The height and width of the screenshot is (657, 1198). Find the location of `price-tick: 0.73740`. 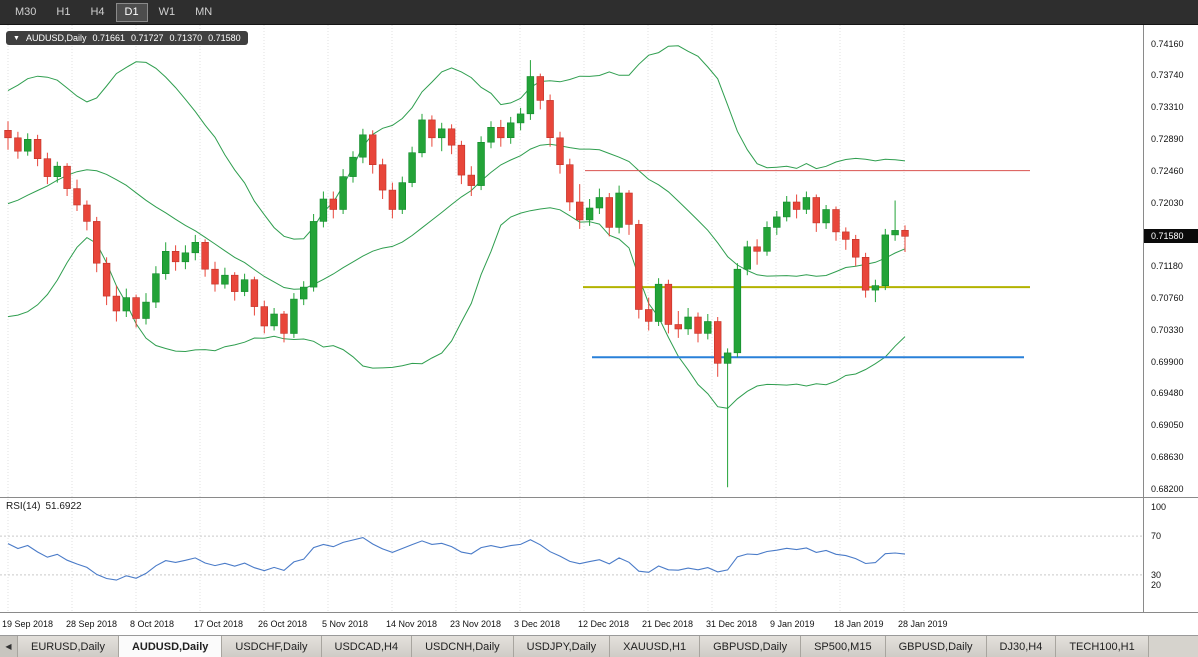

price-tick: 0.73740 is located at coordinates (1167, 75).